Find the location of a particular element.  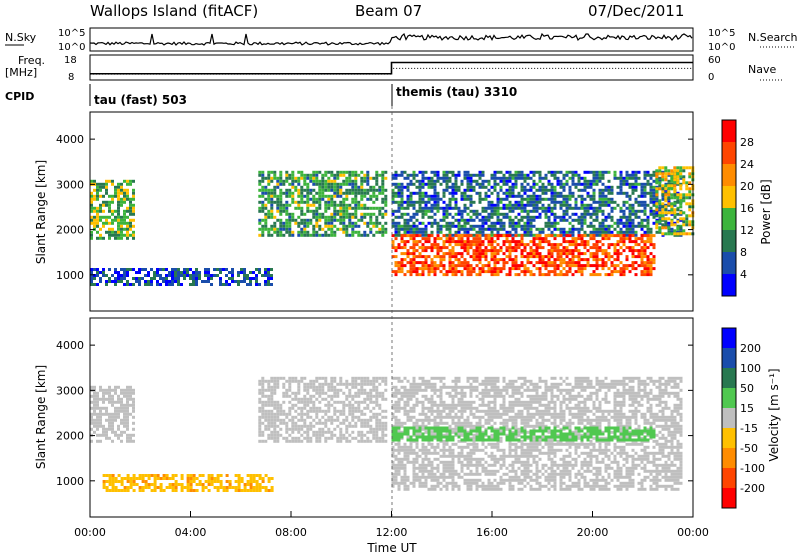

colorbar-tick-5: -50 is located at coordinates (749, 448).